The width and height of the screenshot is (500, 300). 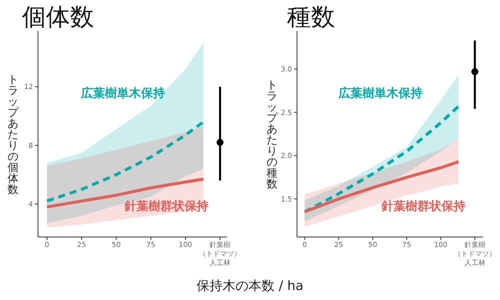 I want to click on text: トラップあたりの種数, so click(x=272, y=134).